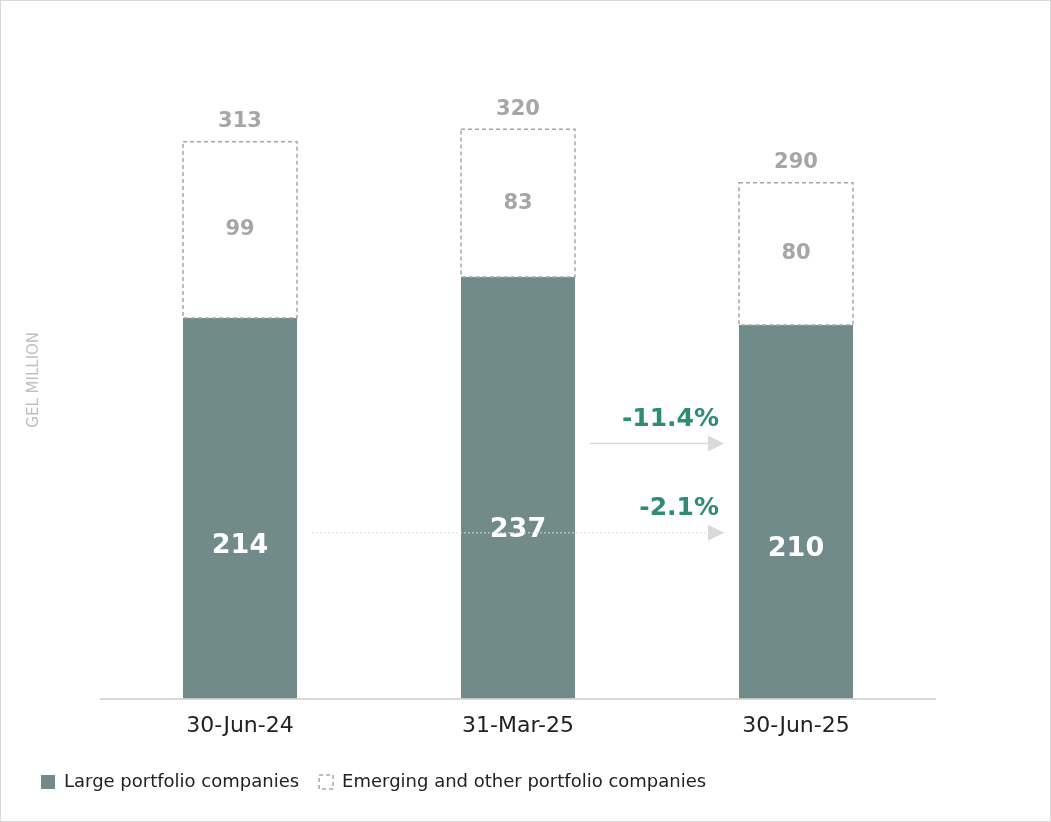 The image size is (1051, 822). What do you see at coordinates (240, 544) in the screenshot?
I see `data-label: 214` at bounding box center [240, 544].